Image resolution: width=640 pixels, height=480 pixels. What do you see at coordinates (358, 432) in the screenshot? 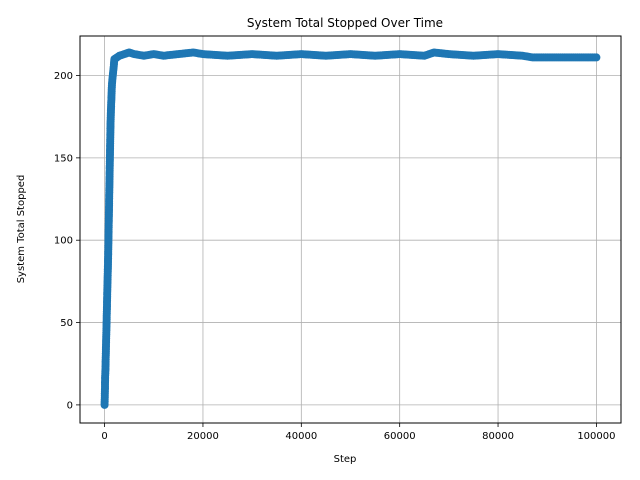
I see `x-axis-ticks: 0 20000 40000 60000 80000 100000` at bounding box center [358, 432].